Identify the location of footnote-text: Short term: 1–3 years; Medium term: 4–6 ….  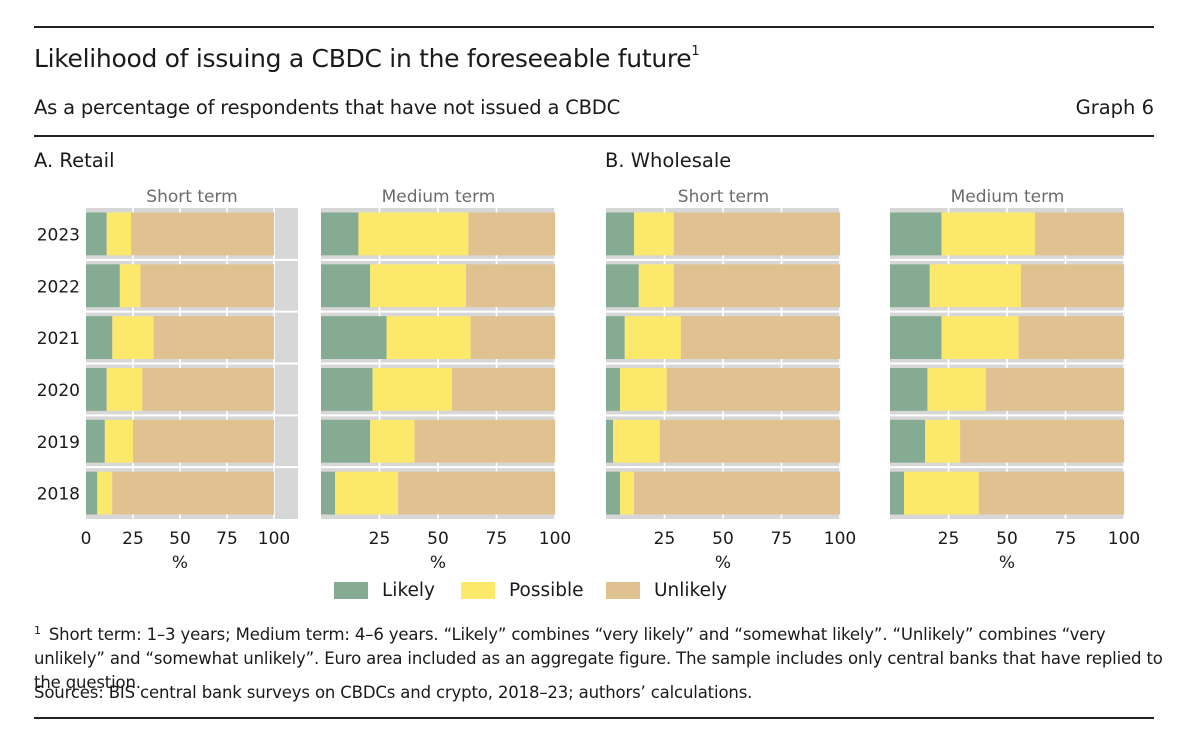
(598, 658).